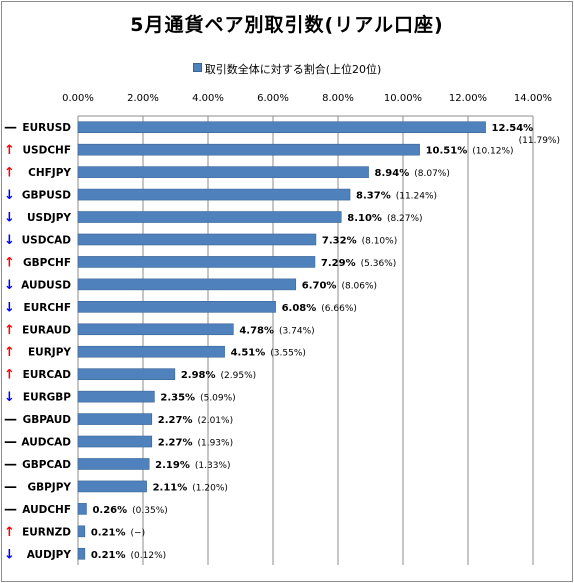 This screenshot has height=583, width=574. What do you see at coordinates (47, 240) in the screenshot?
I see `category-label: USDCAD` at bounding box center [47, 240].